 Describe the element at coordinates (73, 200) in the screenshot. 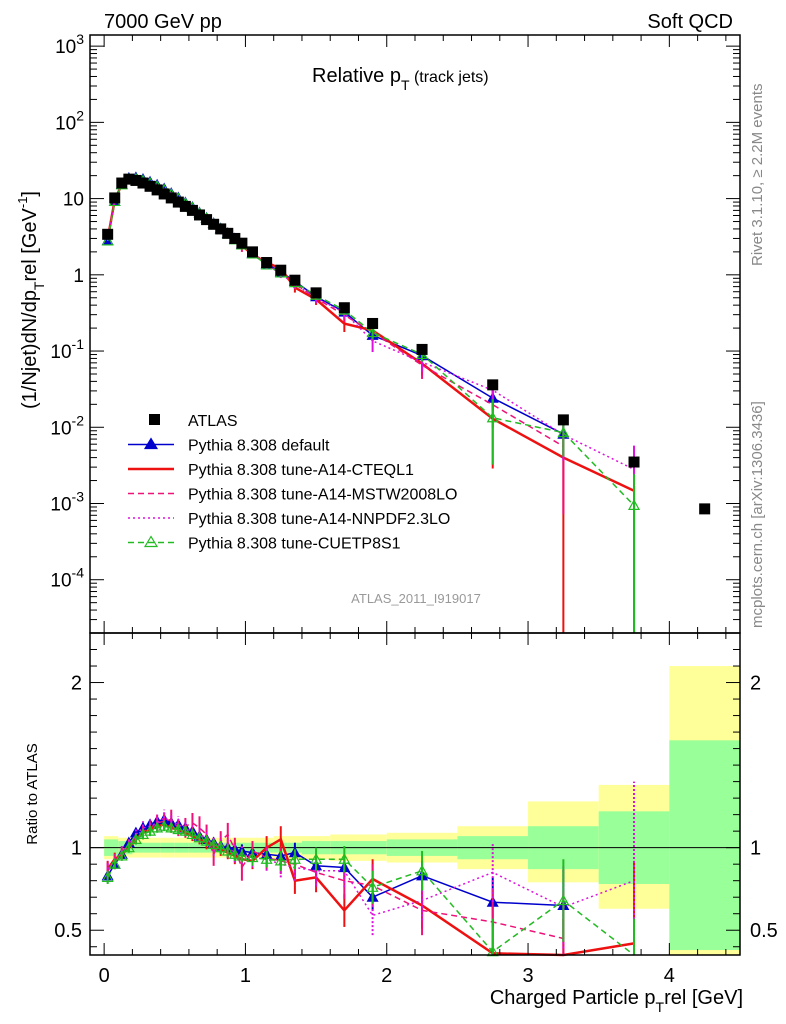

I see `y-tick-label: 10` at that location.